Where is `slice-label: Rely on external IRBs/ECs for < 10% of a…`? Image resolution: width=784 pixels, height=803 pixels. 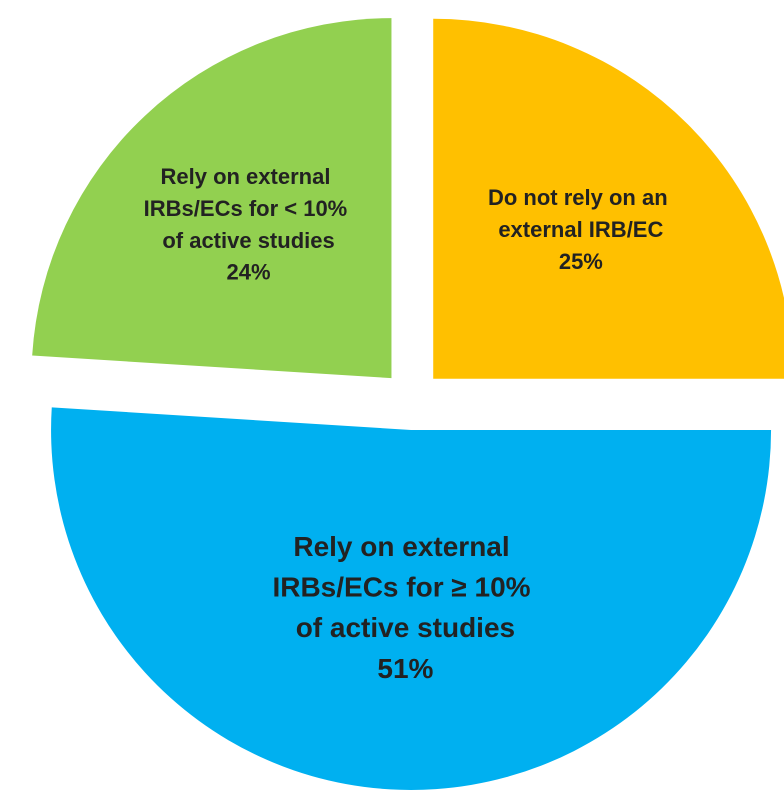
slice-label: Rely on external IRBs/ECs for < 10% of a… is located at coordinates (249, 208).